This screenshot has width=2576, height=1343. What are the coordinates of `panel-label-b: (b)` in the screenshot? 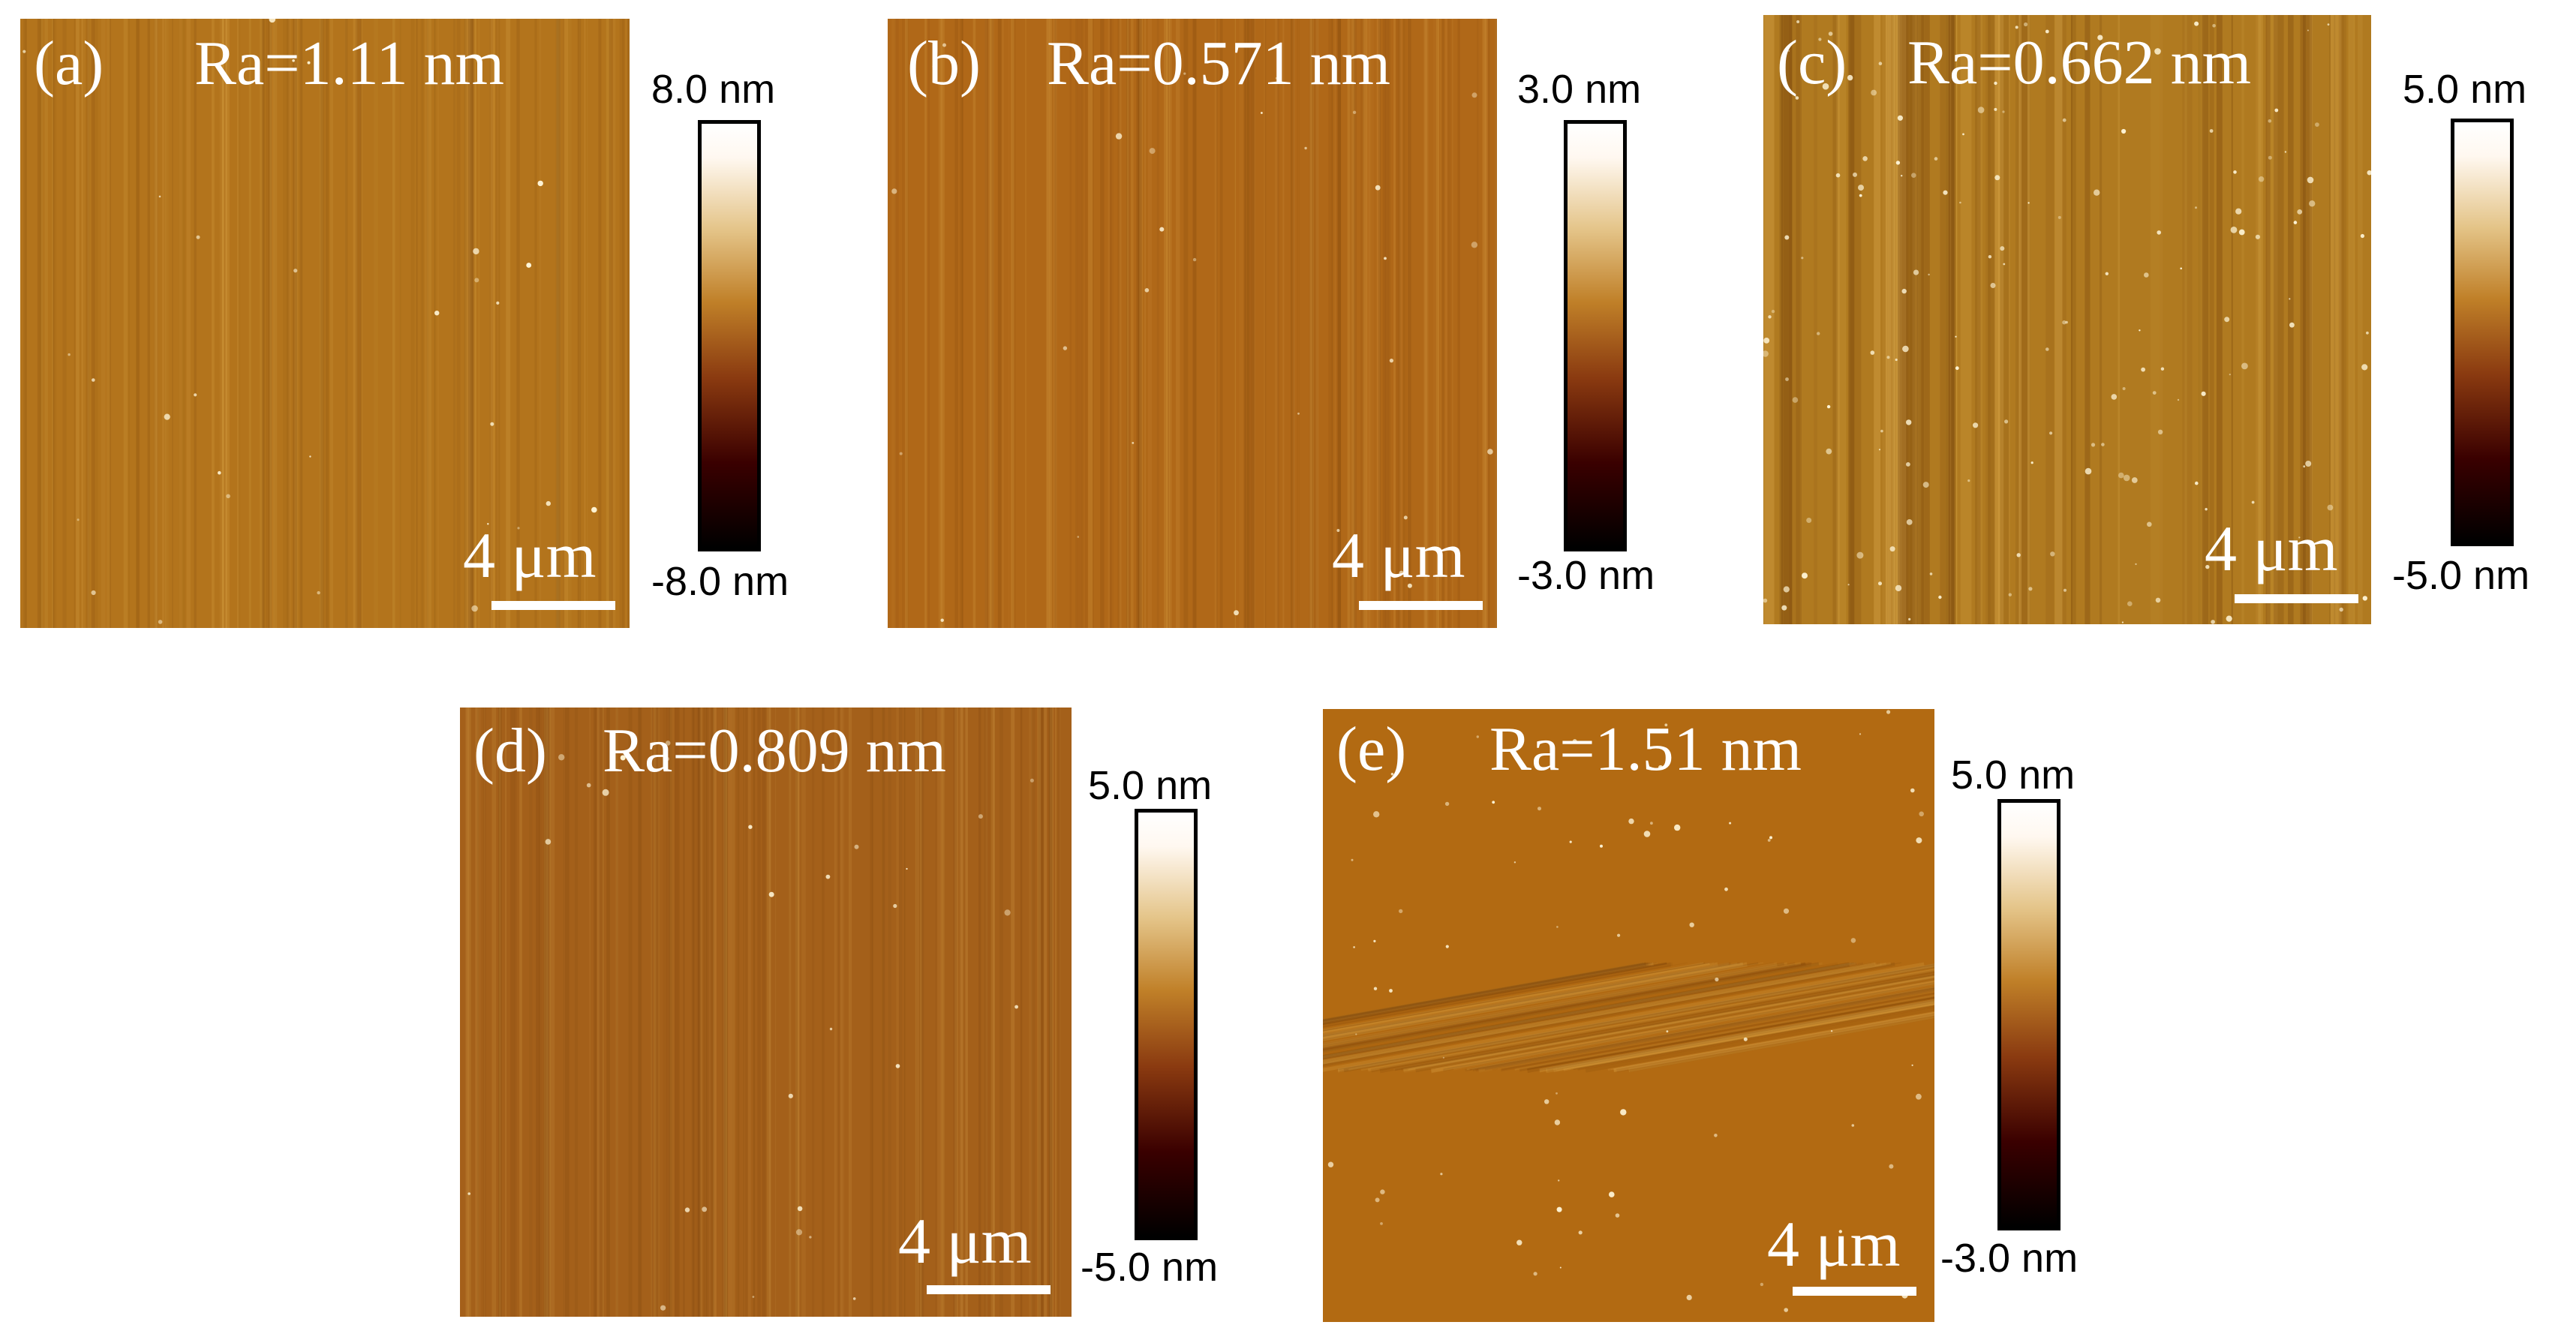 It's located at (944, 63).